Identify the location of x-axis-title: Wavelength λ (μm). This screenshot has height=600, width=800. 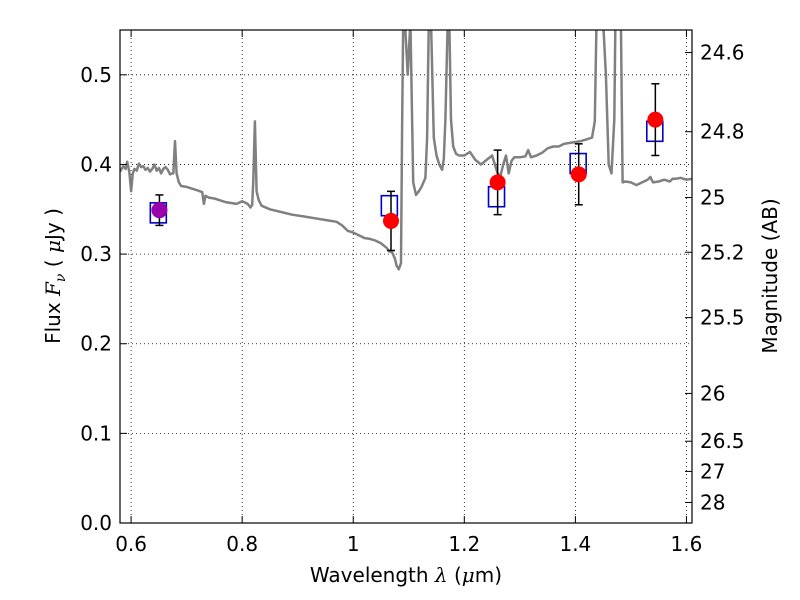
(406, 575).